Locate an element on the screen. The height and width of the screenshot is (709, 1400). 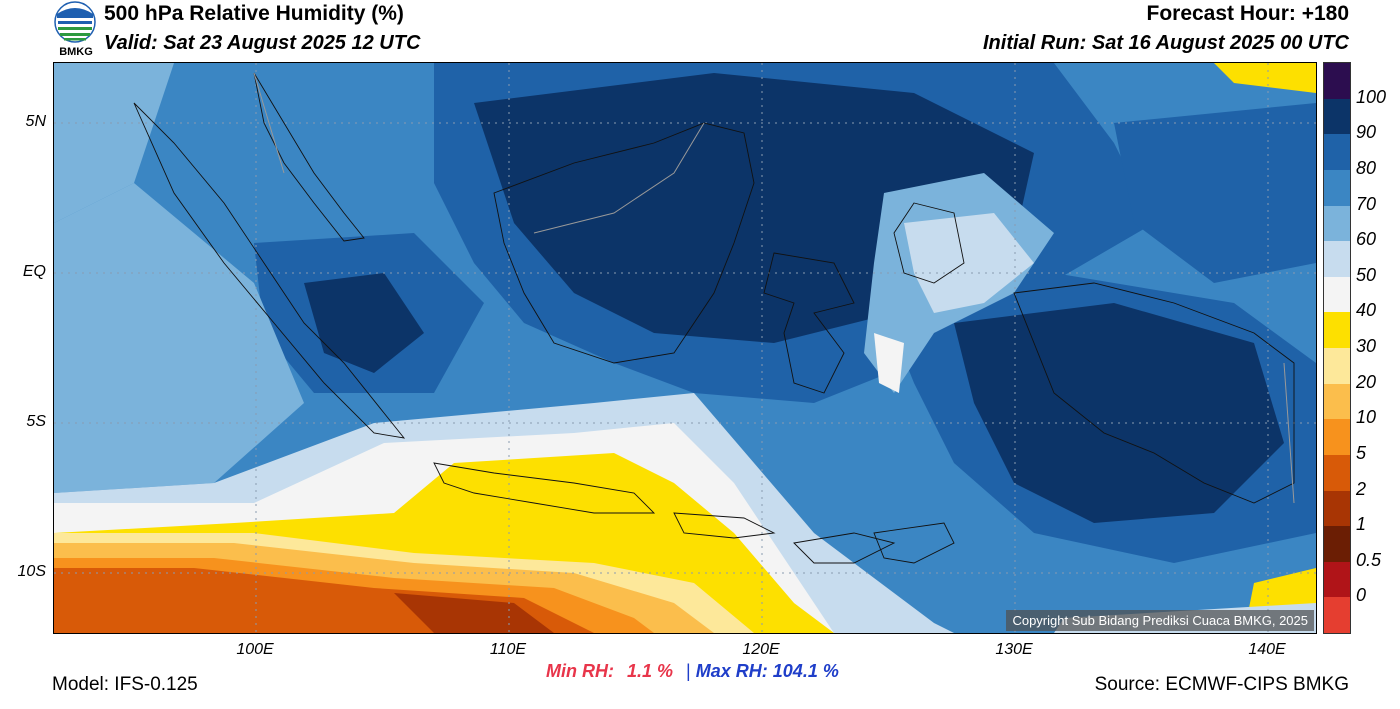
lon-label-120e: 120E is located at coordinates (761, 649).